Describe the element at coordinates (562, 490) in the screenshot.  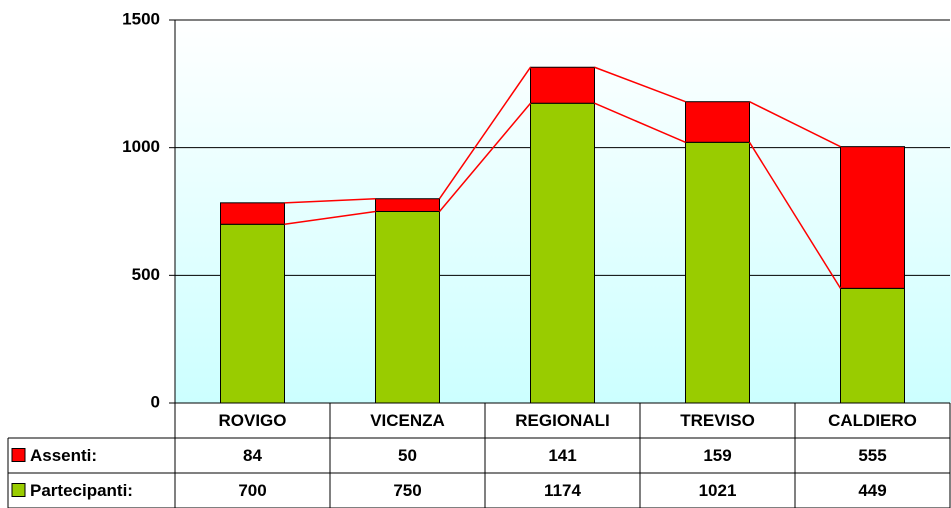
I see `table-value: 1174` at that location.